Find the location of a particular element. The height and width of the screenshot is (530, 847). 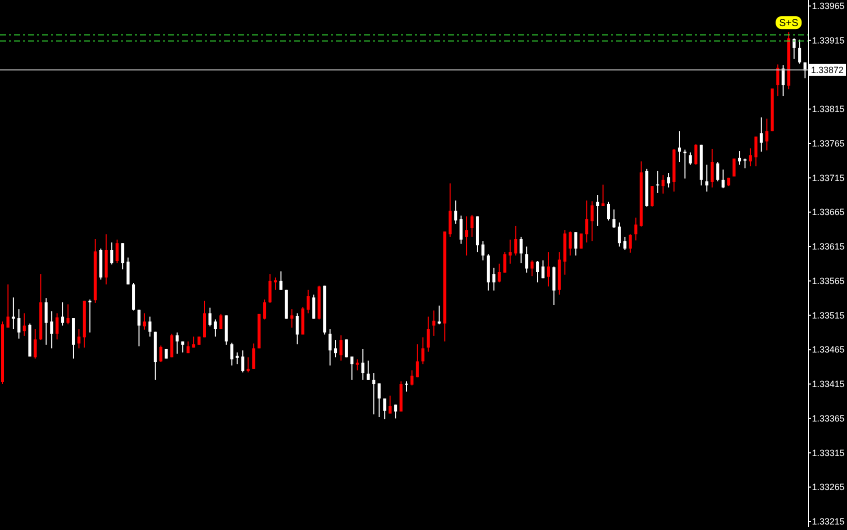

y-tick-label: 1.33515 is located at coordinates (828, 315).